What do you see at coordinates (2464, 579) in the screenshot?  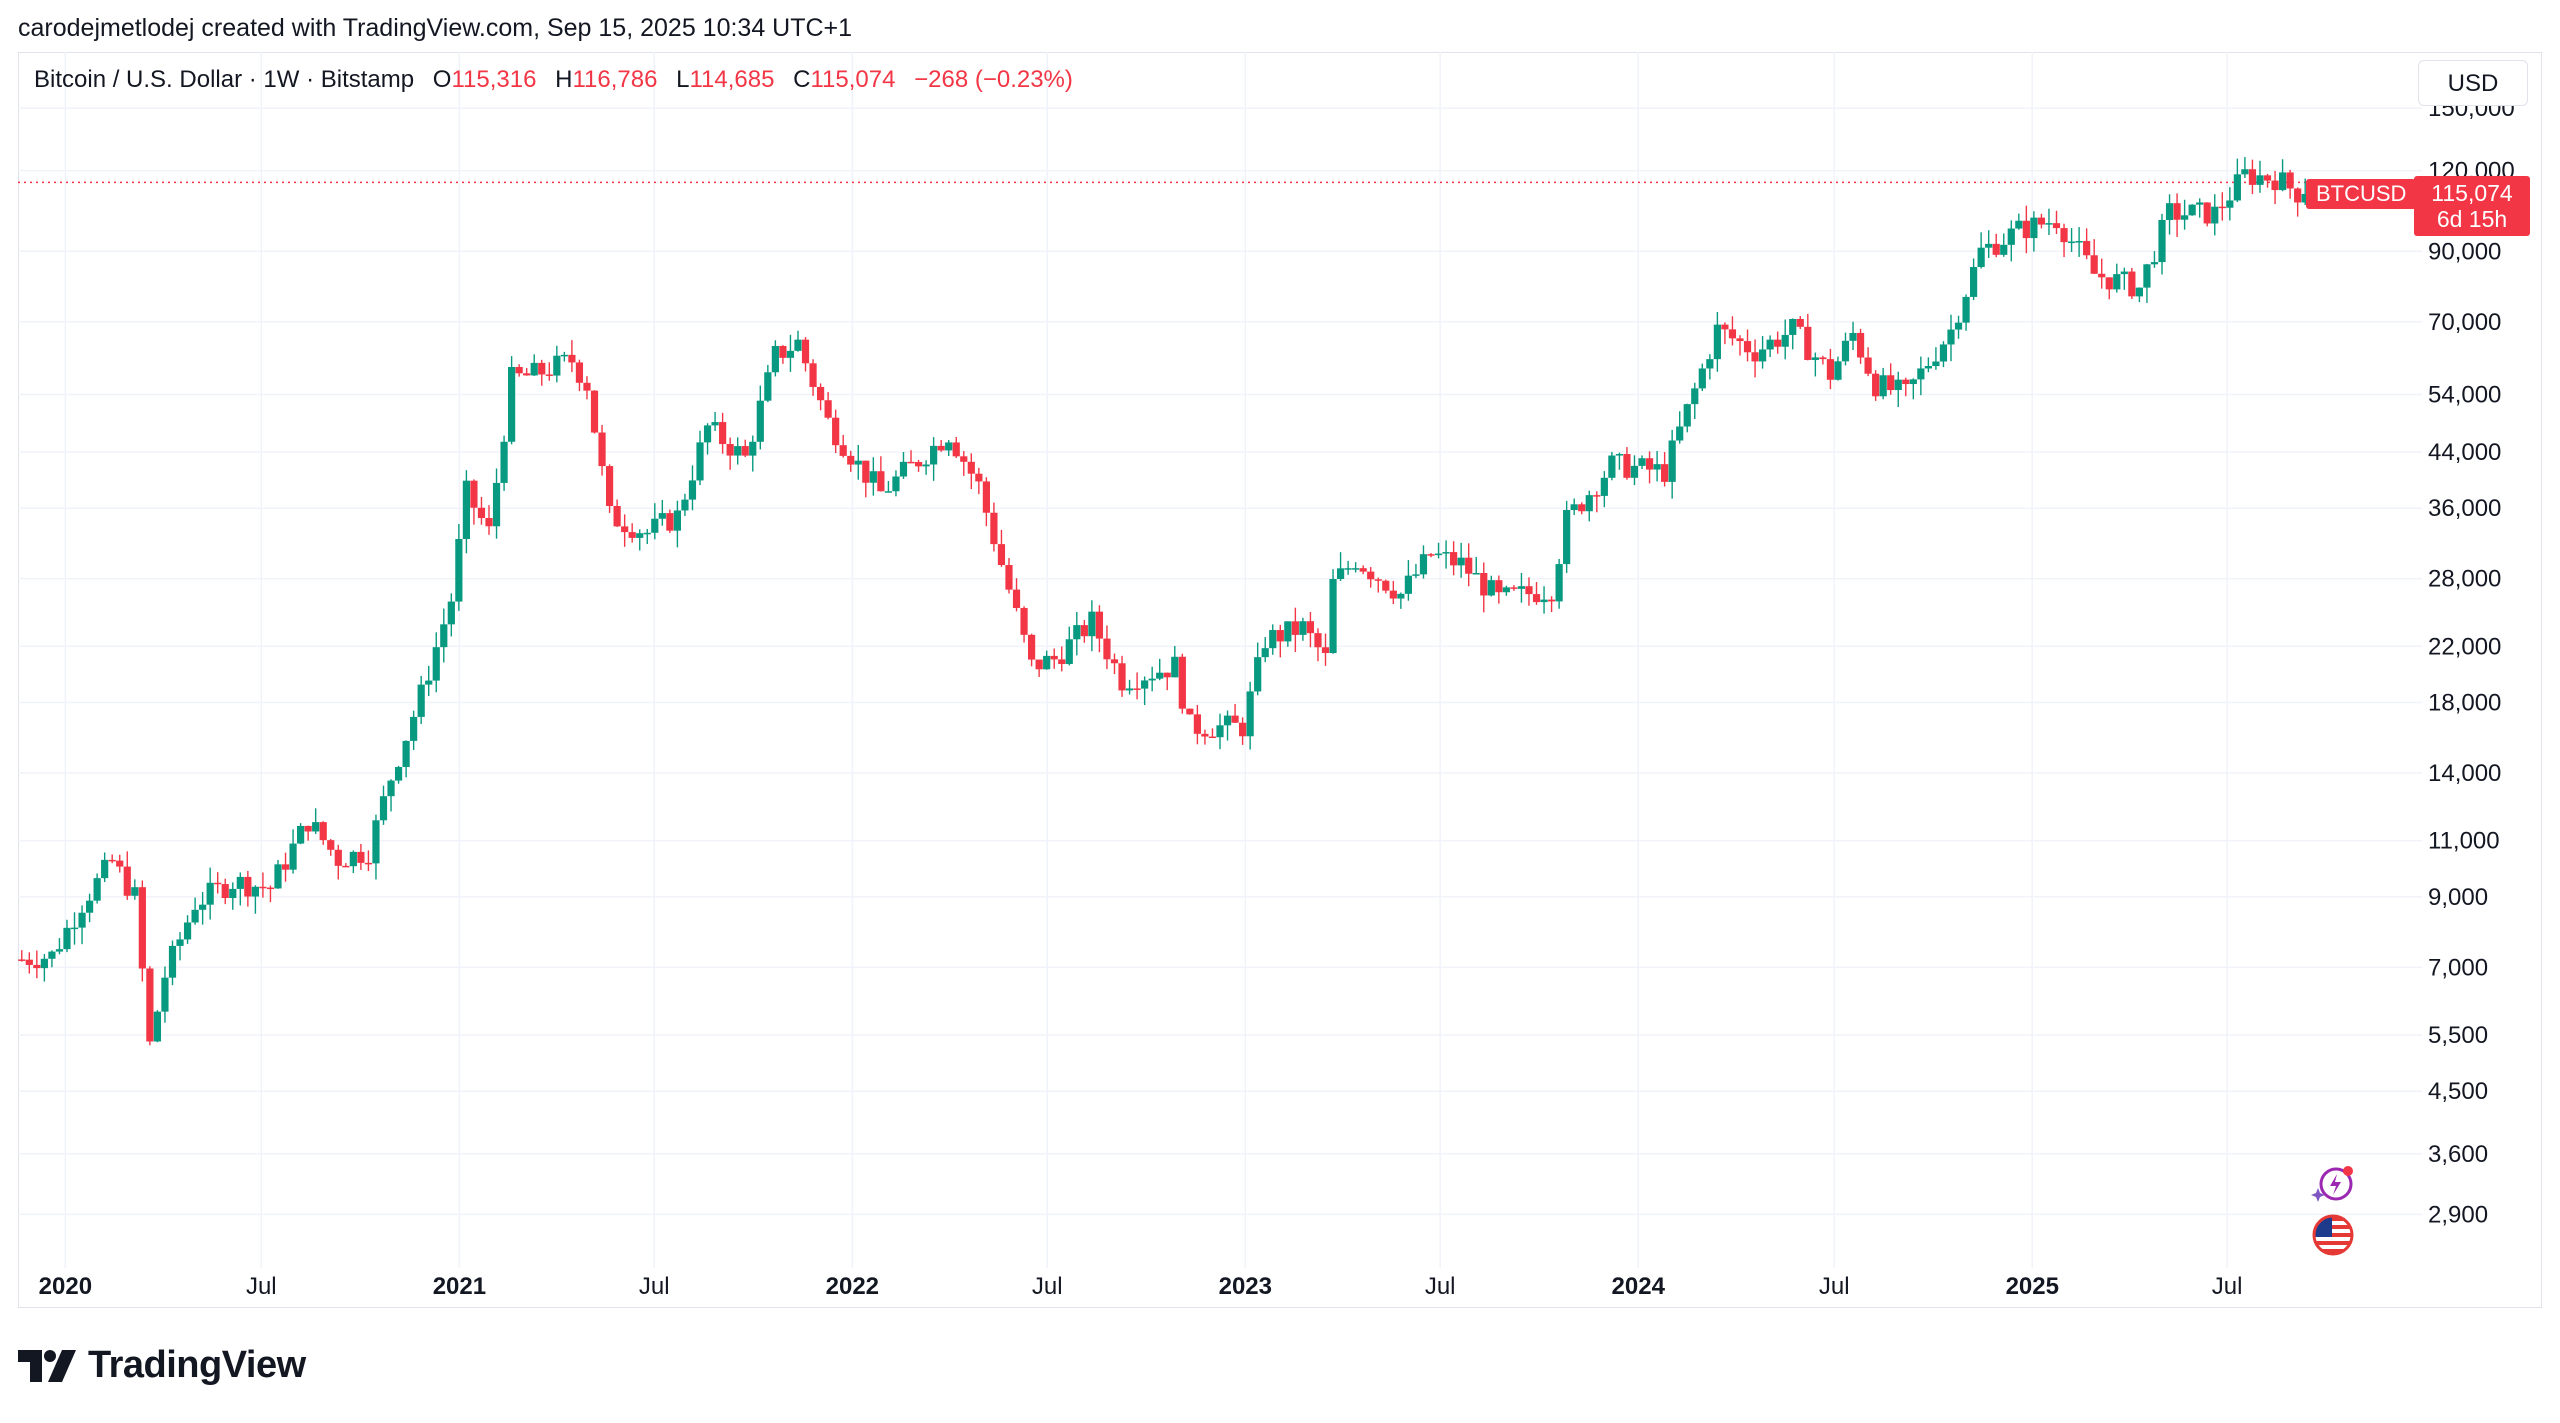 I see `y-tick-label: 28,000` at bounding box center [2464, 579].